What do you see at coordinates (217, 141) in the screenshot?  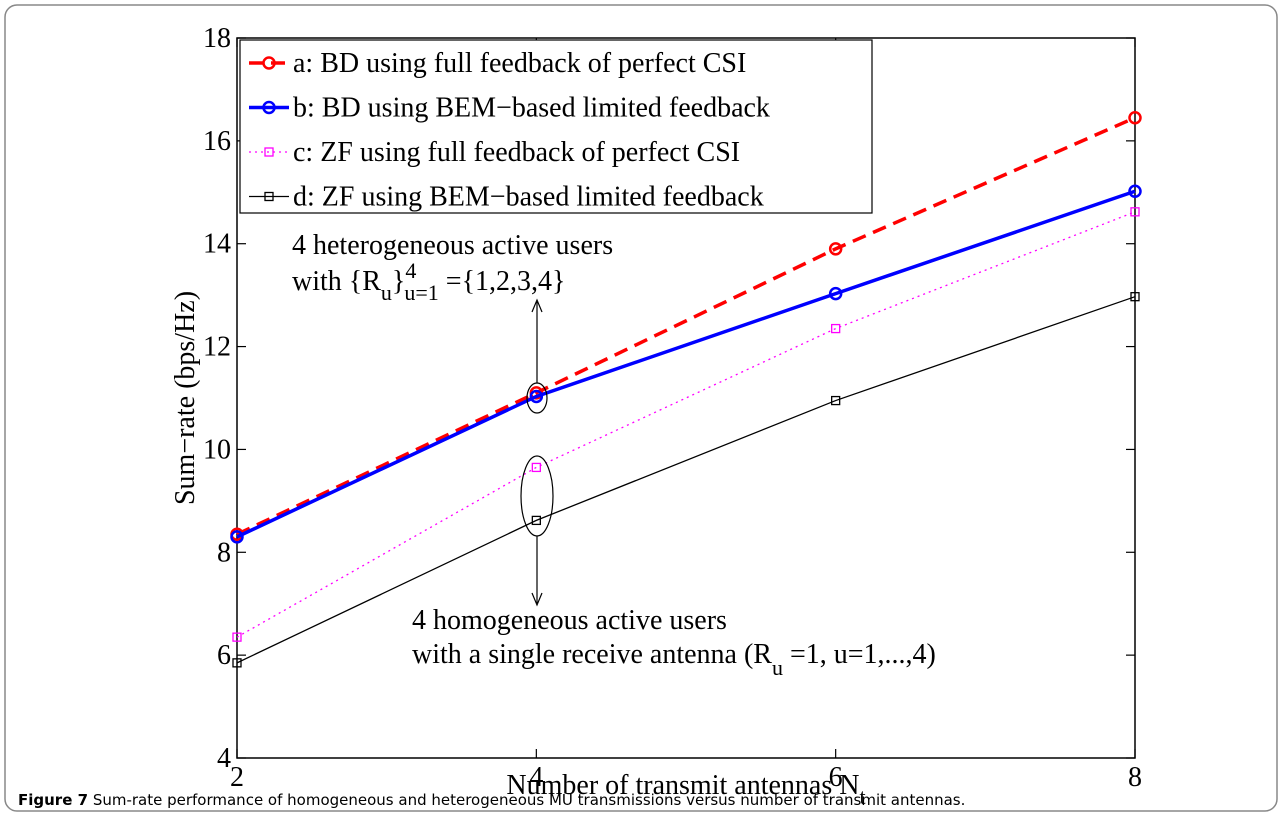 I see `y-tick-label: 16` at bounding box center [217, 141].